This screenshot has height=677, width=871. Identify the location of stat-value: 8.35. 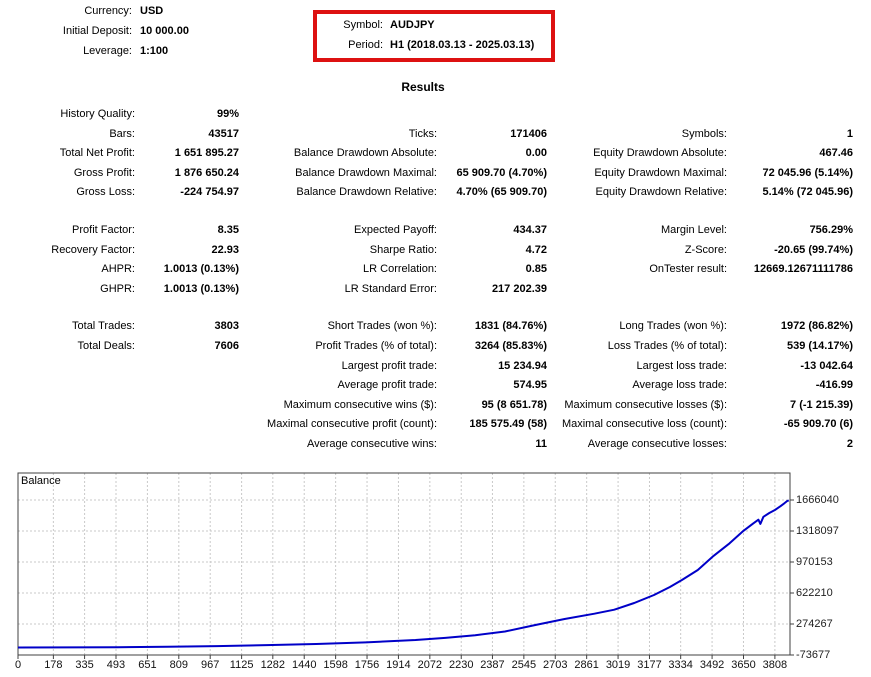
(228, 230).